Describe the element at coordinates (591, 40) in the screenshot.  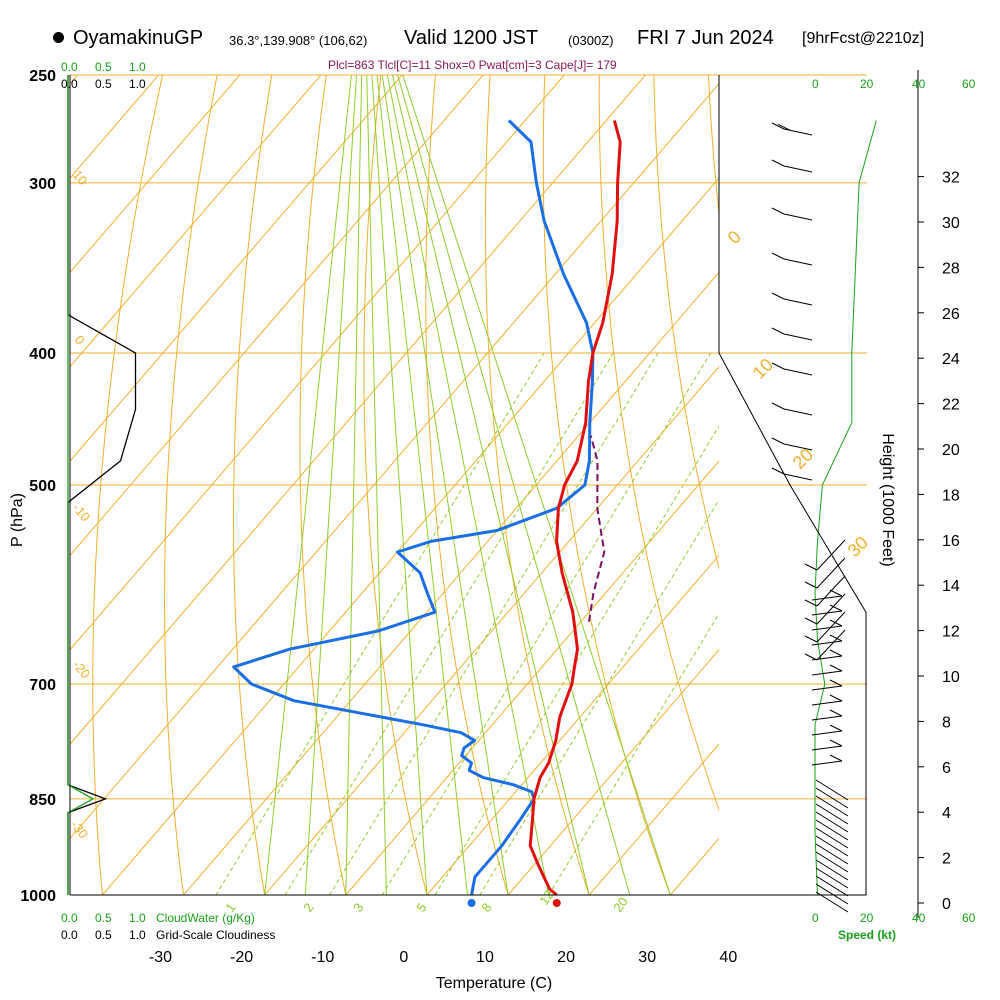
I see `valid-utc: (0300Z)` at that location.